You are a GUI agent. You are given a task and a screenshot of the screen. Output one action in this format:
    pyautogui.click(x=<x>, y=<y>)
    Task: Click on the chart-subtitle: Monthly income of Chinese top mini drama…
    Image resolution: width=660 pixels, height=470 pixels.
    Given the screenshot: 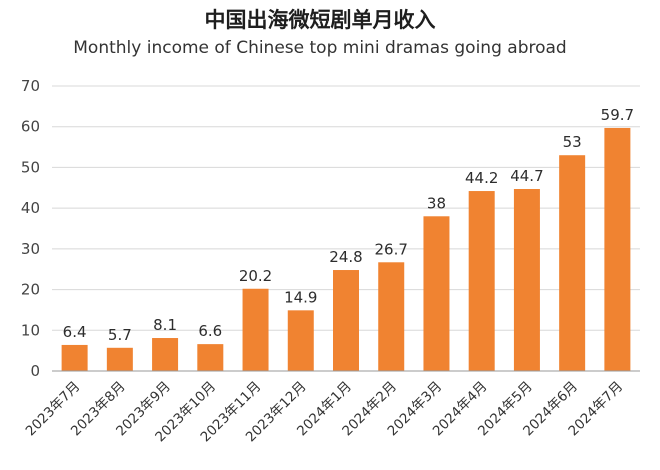 What is the action you would take?
    pyautogui.click(x=320, y=48)
    